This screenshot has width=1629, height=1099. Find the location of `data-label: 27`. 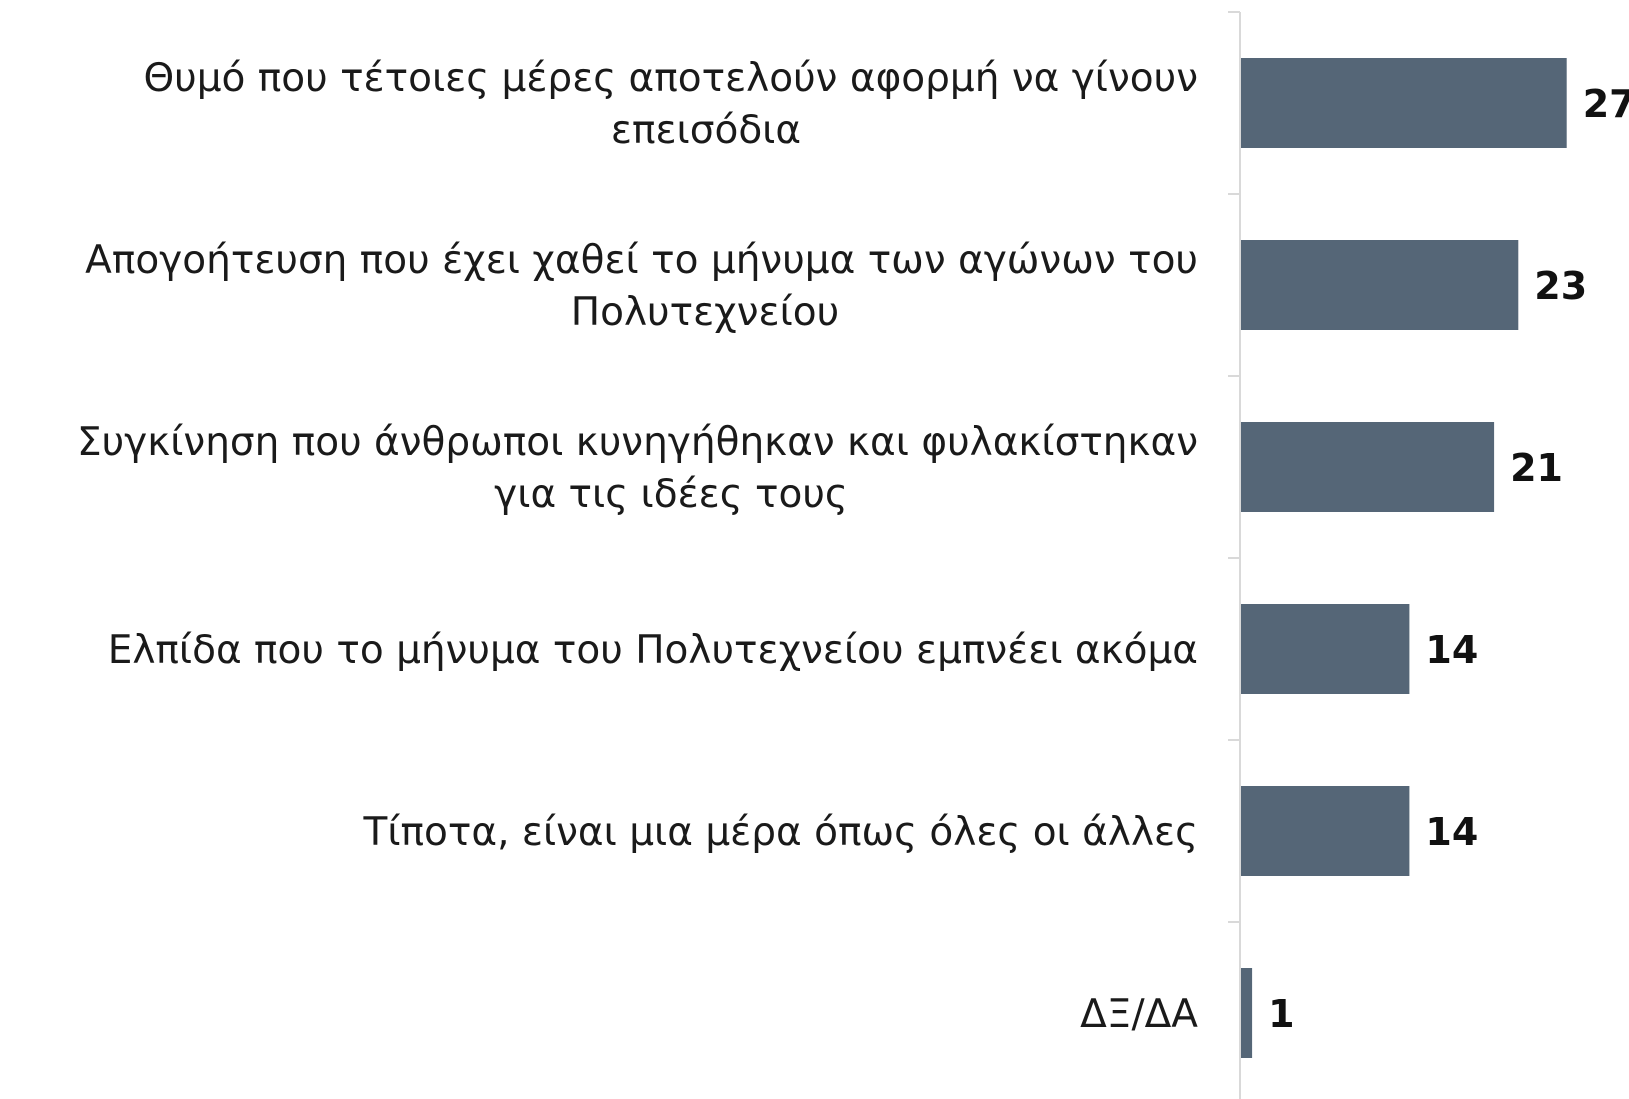

data-label: 27 is located at coordinates (1606, 104).